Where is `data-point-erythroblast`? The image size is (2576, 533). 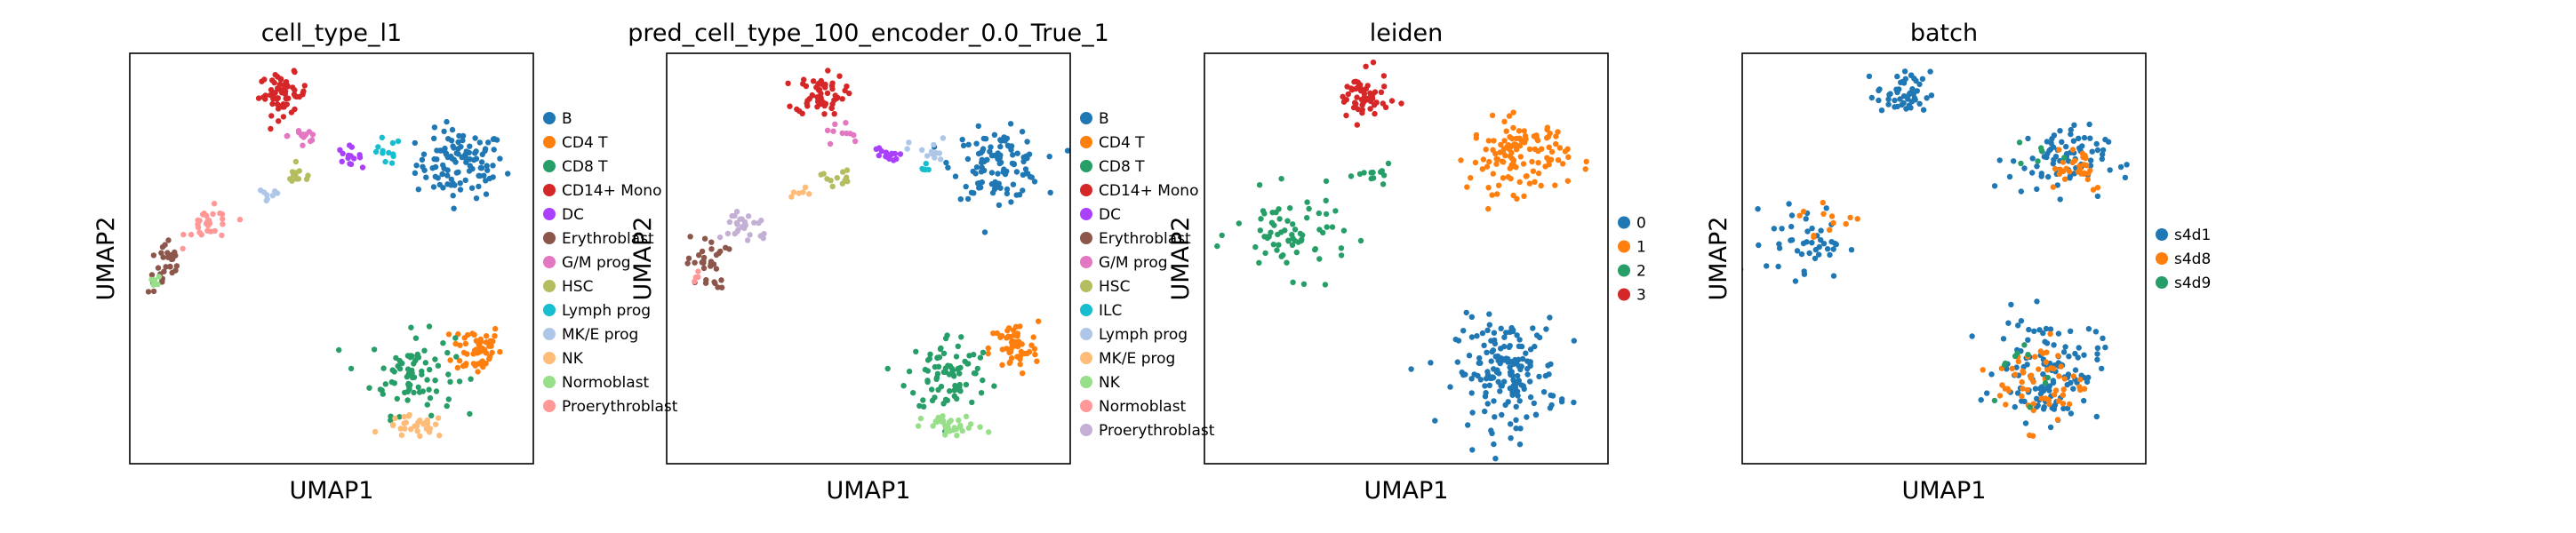
data-point-erythroblast is located at coordinates (718, 287).